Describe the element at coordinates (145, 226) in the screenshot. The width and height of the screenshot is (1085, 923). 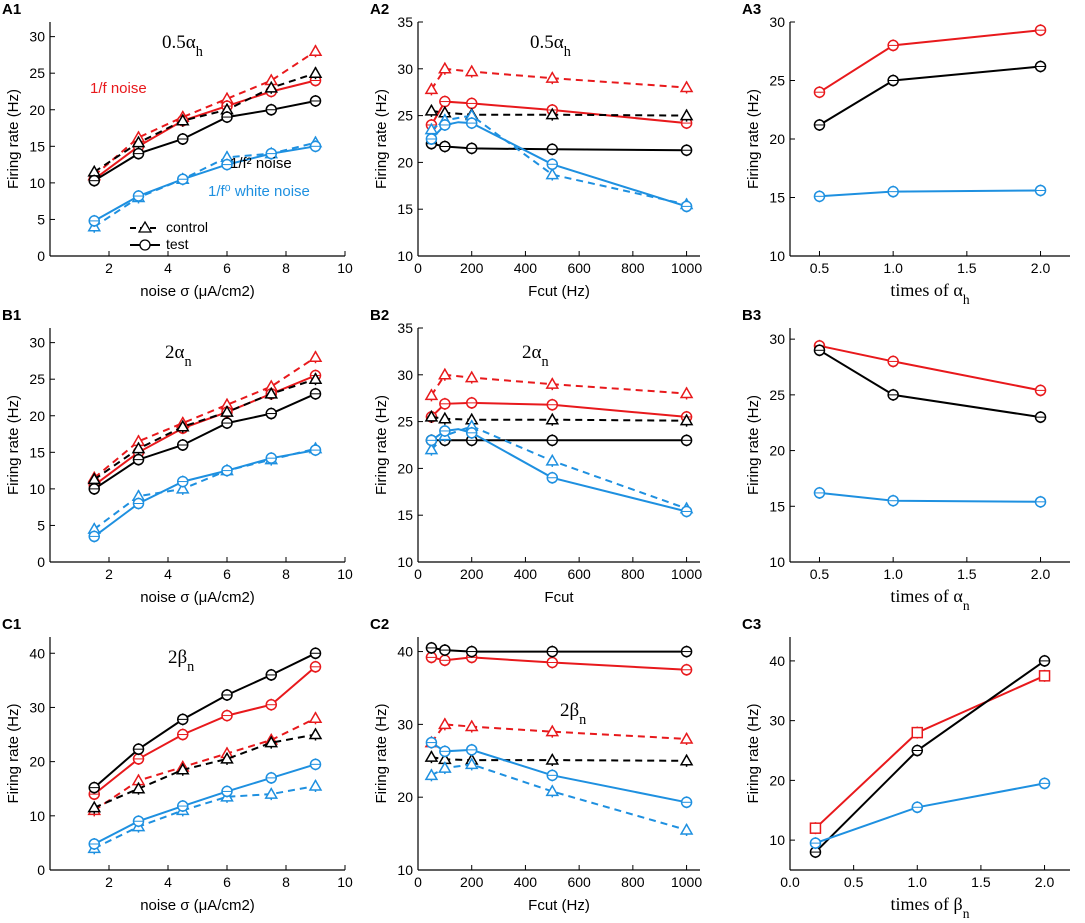
I see `legend-control-marker` at that location.